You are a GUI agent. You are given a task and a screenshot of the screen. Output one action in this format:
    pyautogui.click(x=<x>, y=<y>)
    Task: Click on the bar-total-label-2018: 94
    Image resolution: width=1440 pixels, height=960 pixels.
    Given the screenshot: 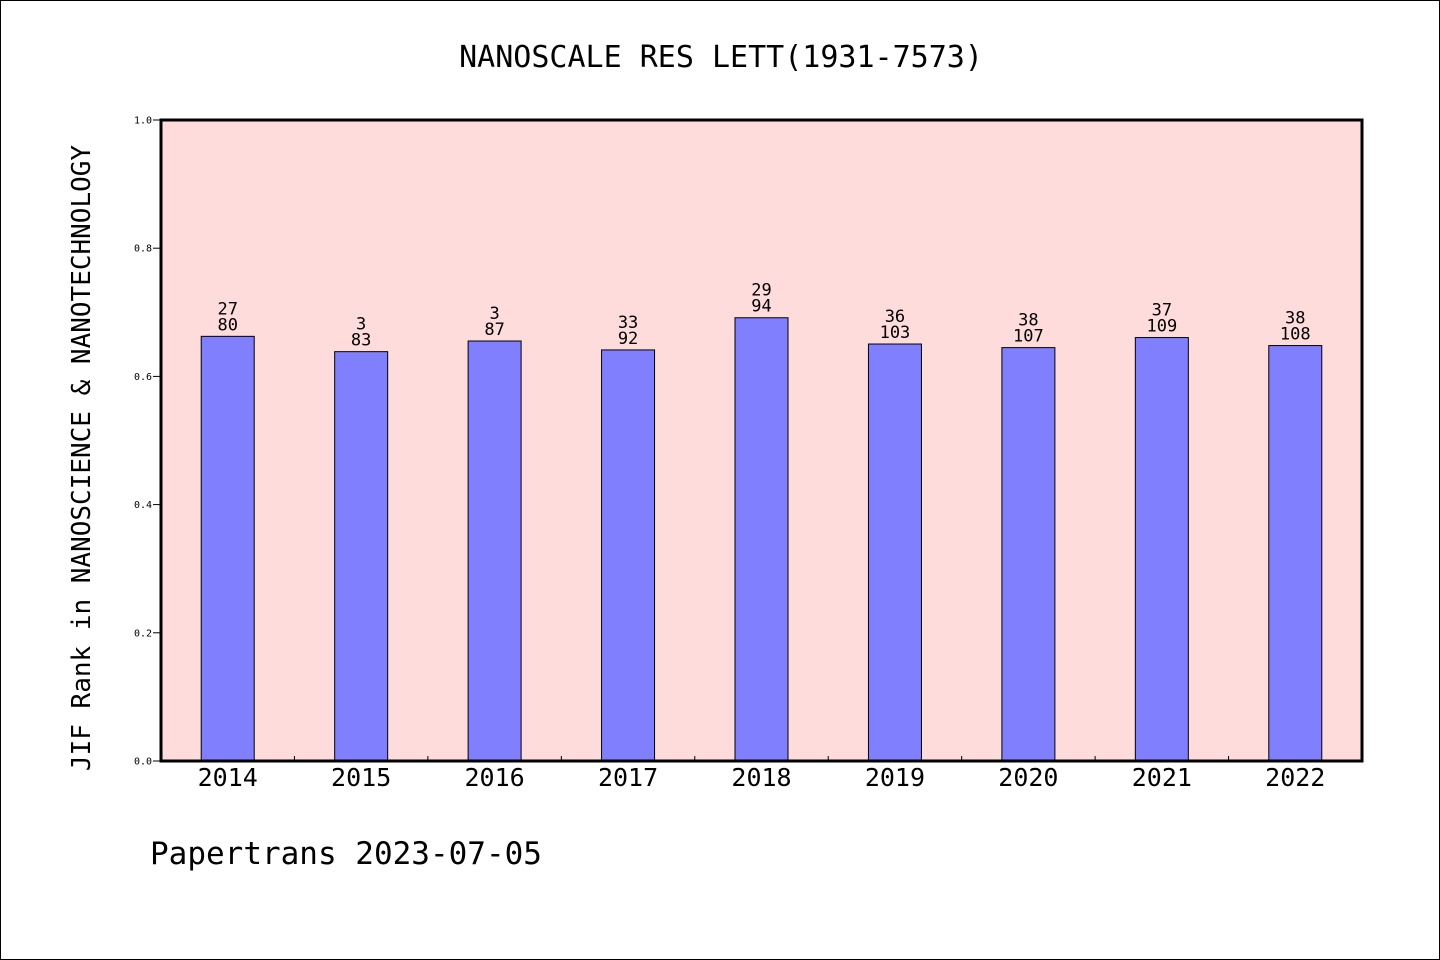 What is the action you would take?
    pyautogui.click(x=761, y=307)
    